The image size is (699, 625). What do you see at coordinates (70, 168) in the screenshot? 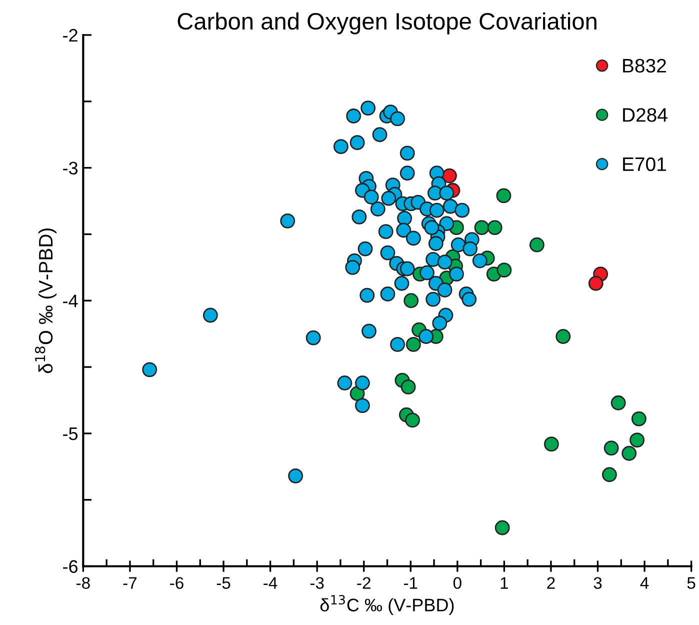
I see `y-tick-label: -3` at bounding box center [70, 168].